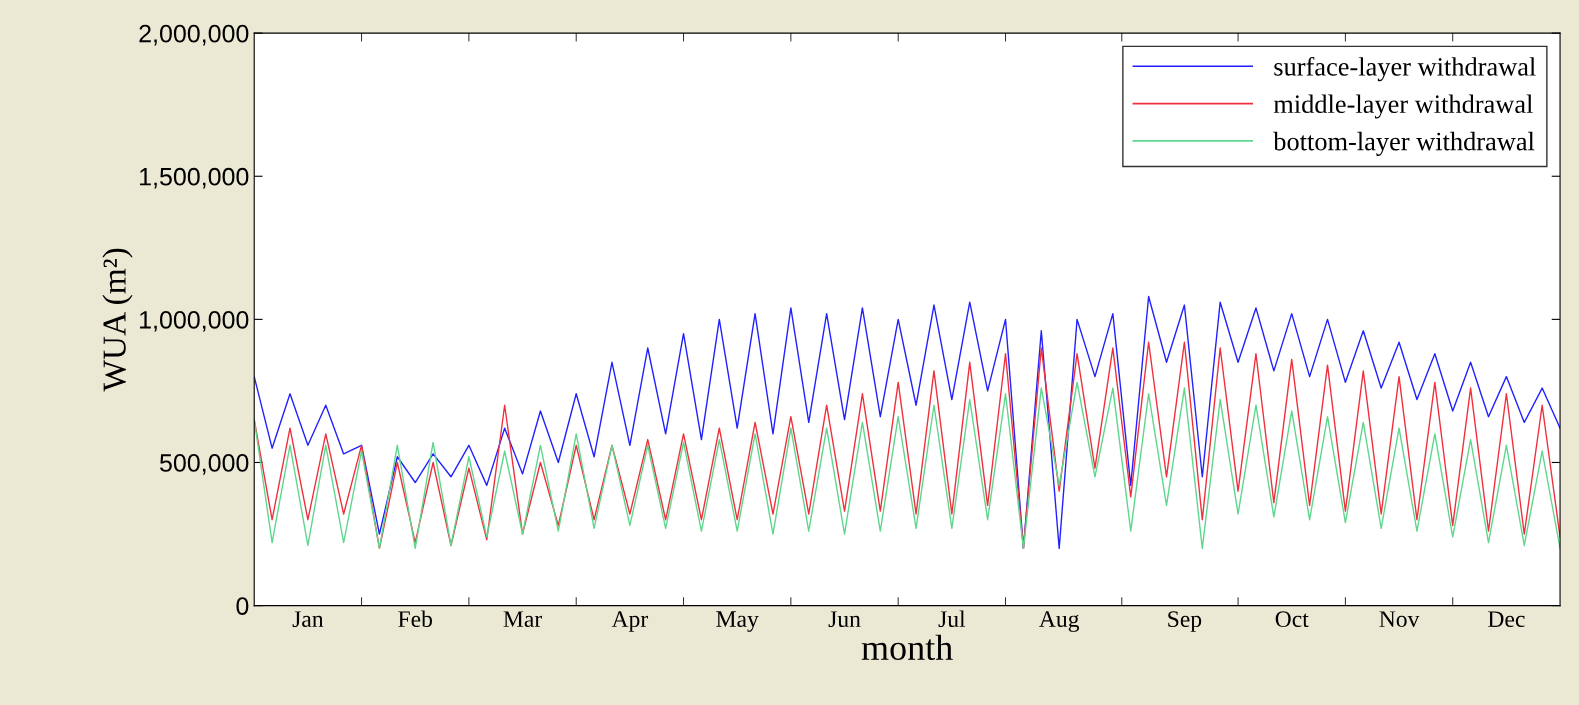  What do you see at coordinates (1399, 619) in the screenshot?
I see `x-tick-label: Nov` at bounding box center [1399, 619].